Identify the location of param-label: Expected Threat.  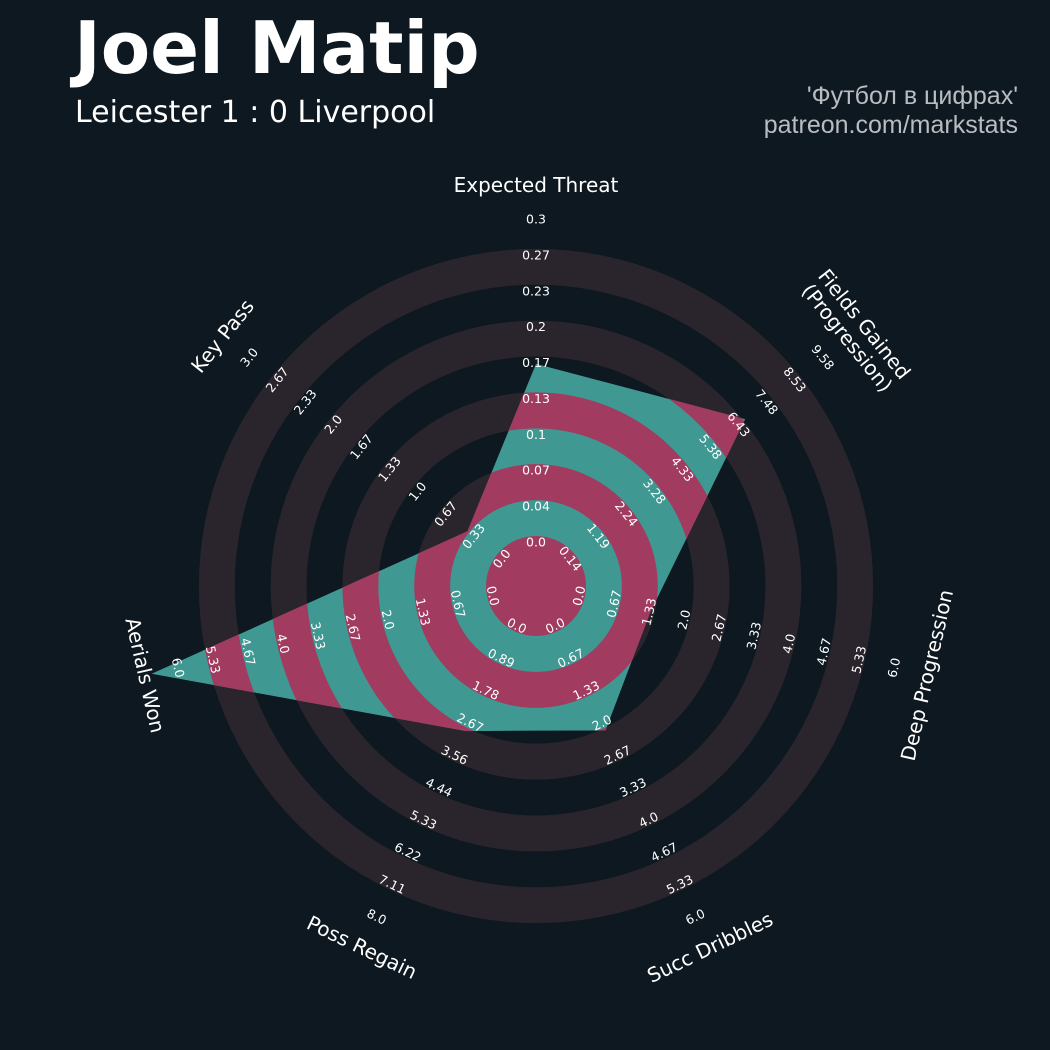
(536, 185).